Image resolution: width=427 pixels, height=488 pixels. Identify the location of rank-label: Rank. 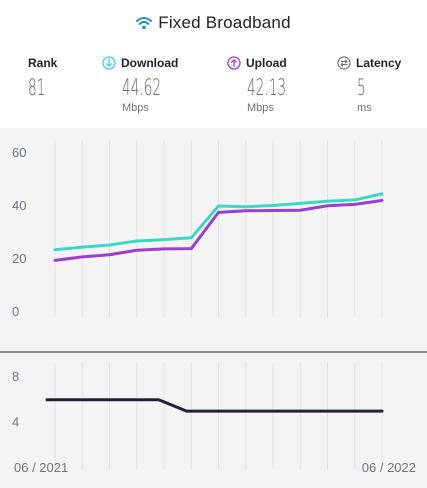
(43, 63).